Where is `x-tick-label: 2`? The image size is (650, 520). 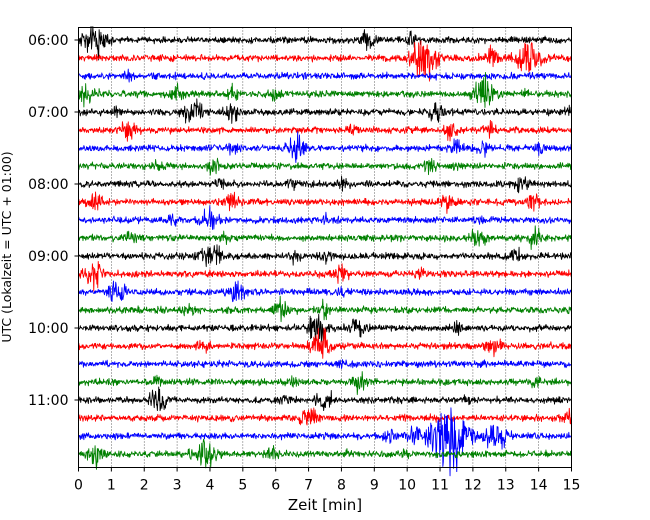 x-tick-label: 2 is located at coordinates (144, 486).